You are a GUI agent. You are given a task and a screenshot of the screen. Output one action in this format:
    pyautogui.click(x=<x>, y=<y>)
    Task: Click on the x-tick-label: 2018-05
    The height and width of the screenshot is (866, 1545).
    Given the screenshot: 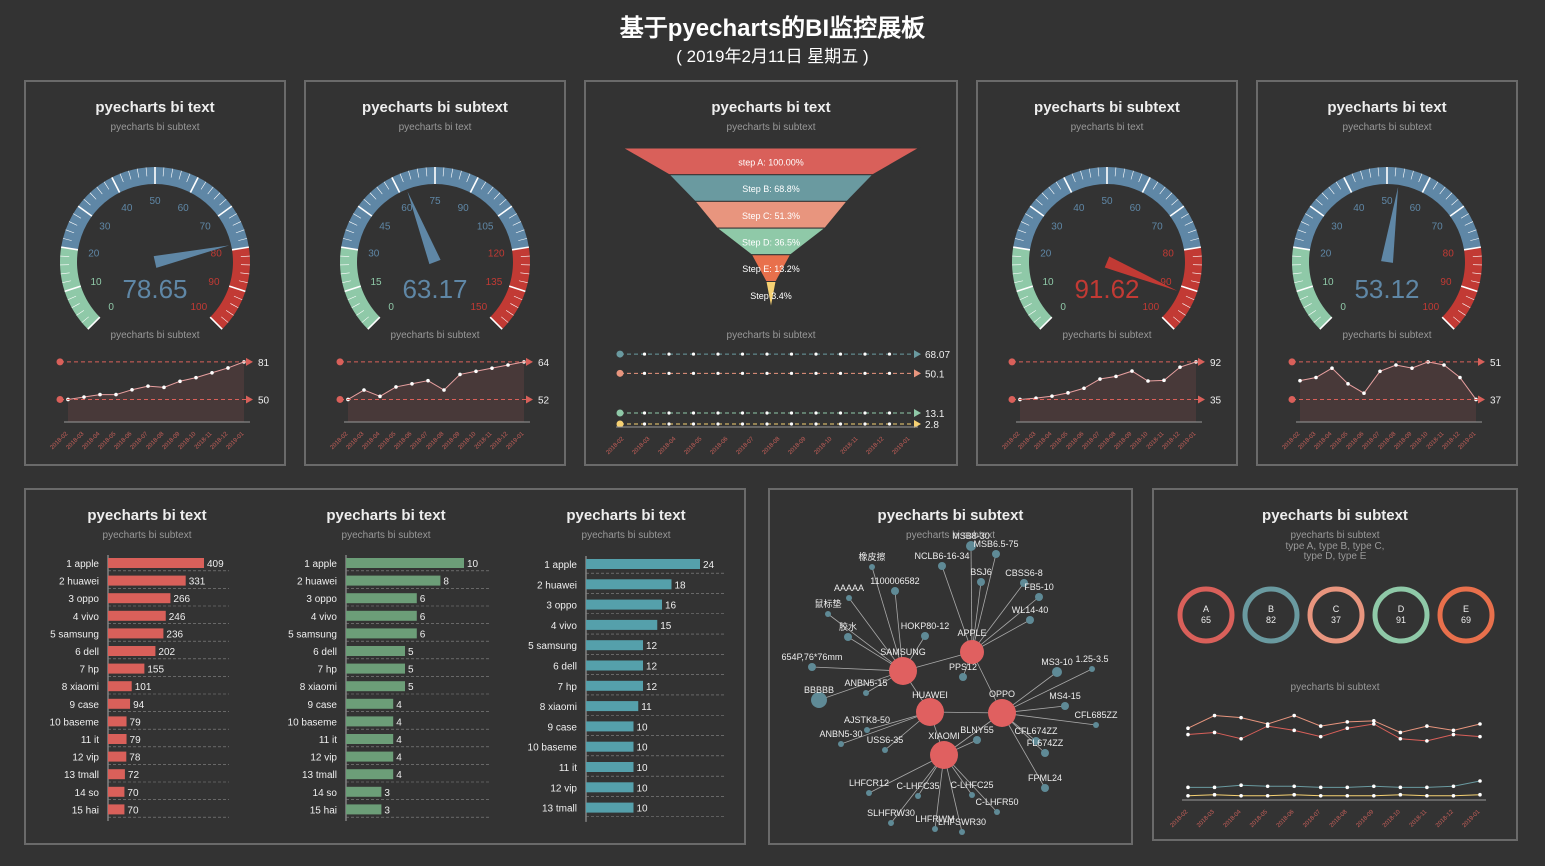 What is the action you would take?
    pyautogui.click(x=694, y=446)
    